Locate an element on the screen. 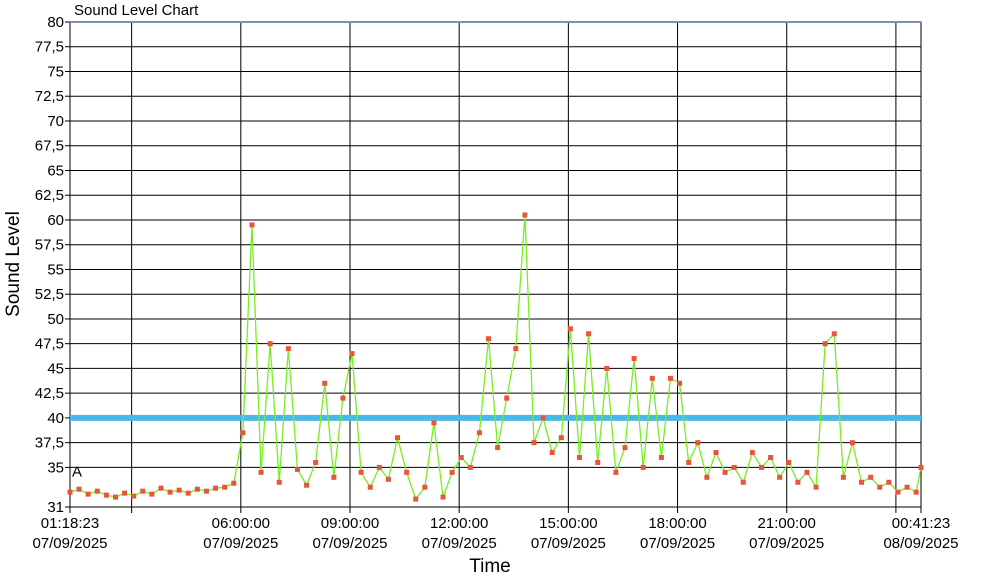 The width and height of the screenshot is (990, 588). y-tick-label: 62,5 is located at coordinates (49, 195).